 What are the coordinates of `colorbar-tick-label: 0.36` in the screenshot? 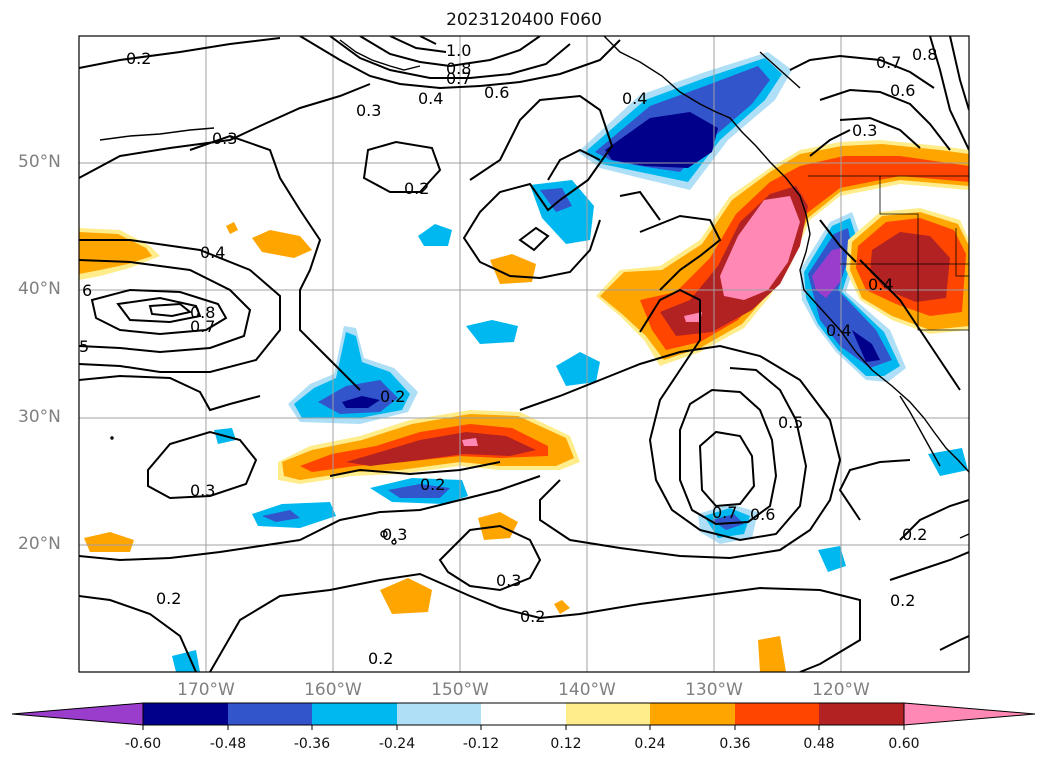 It's located at (735, 744).